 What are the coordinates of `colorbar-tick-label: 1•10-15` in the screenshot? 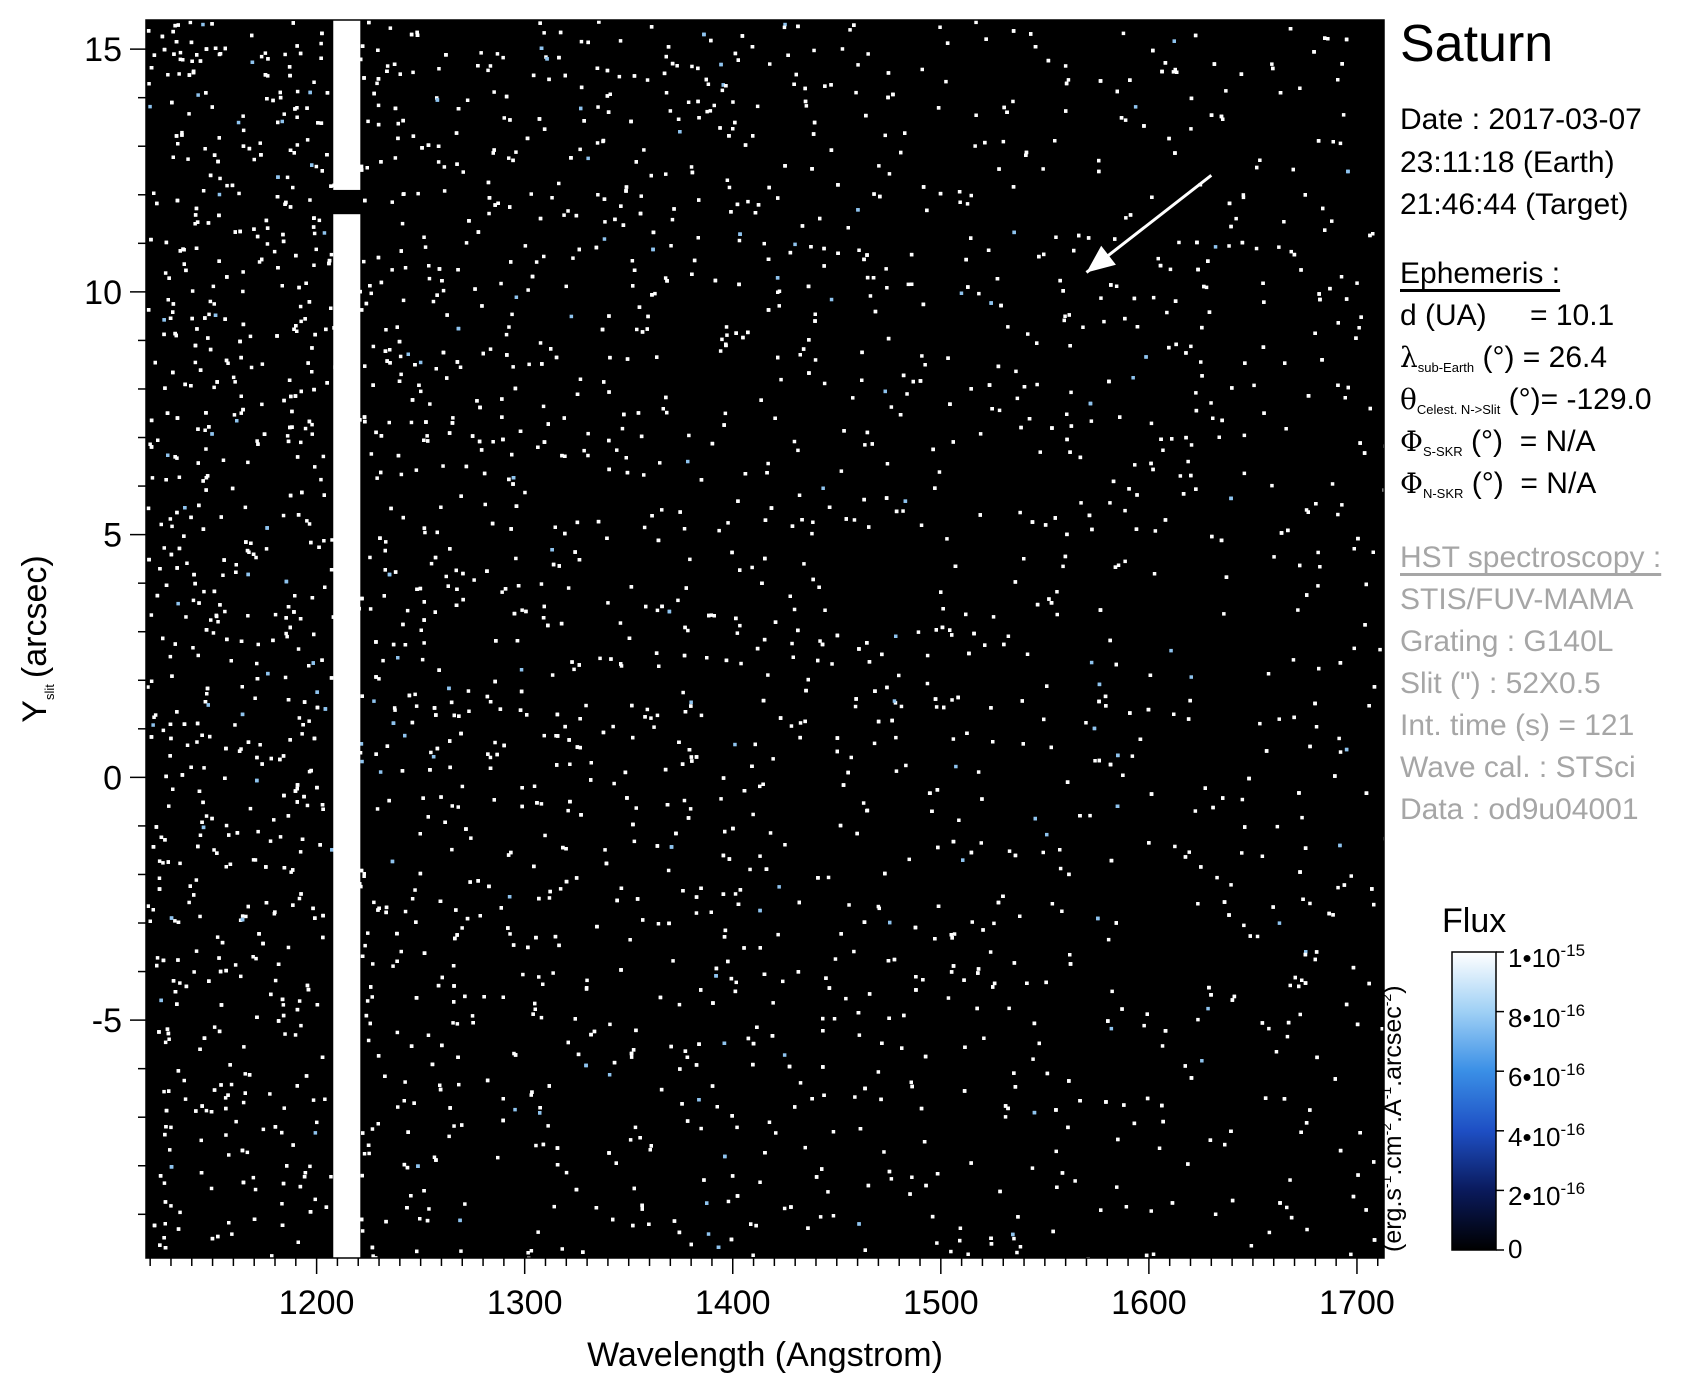 It's located at (1547, 957).